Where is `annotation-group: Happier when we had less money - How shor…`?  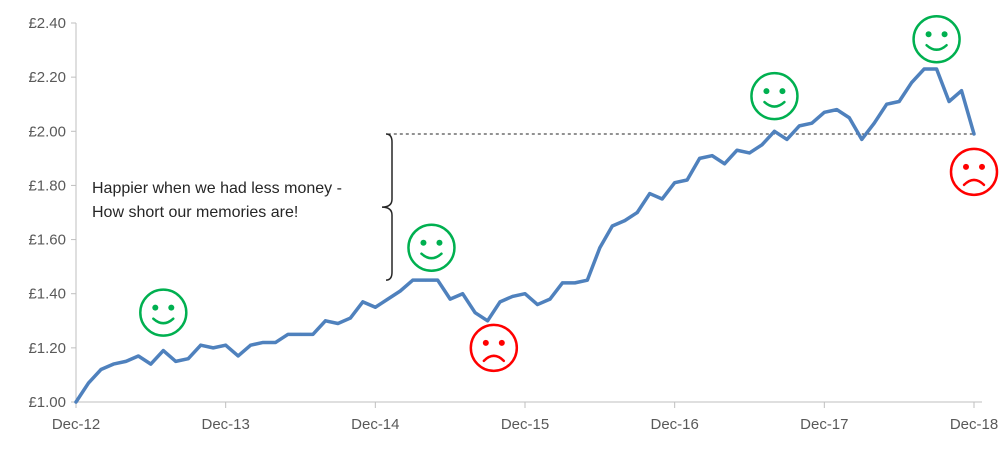
annotation-group: Happier when we had less money - How shor… is located at coordinates (242, 207).